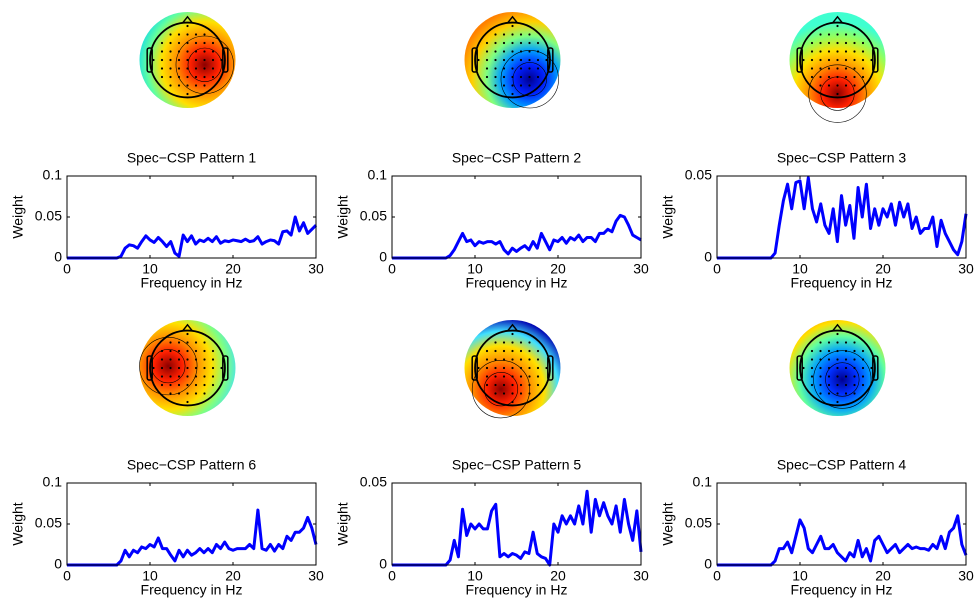  I want to click on chart-title: Spec−CSP Pattern 6, so click(192, 465).